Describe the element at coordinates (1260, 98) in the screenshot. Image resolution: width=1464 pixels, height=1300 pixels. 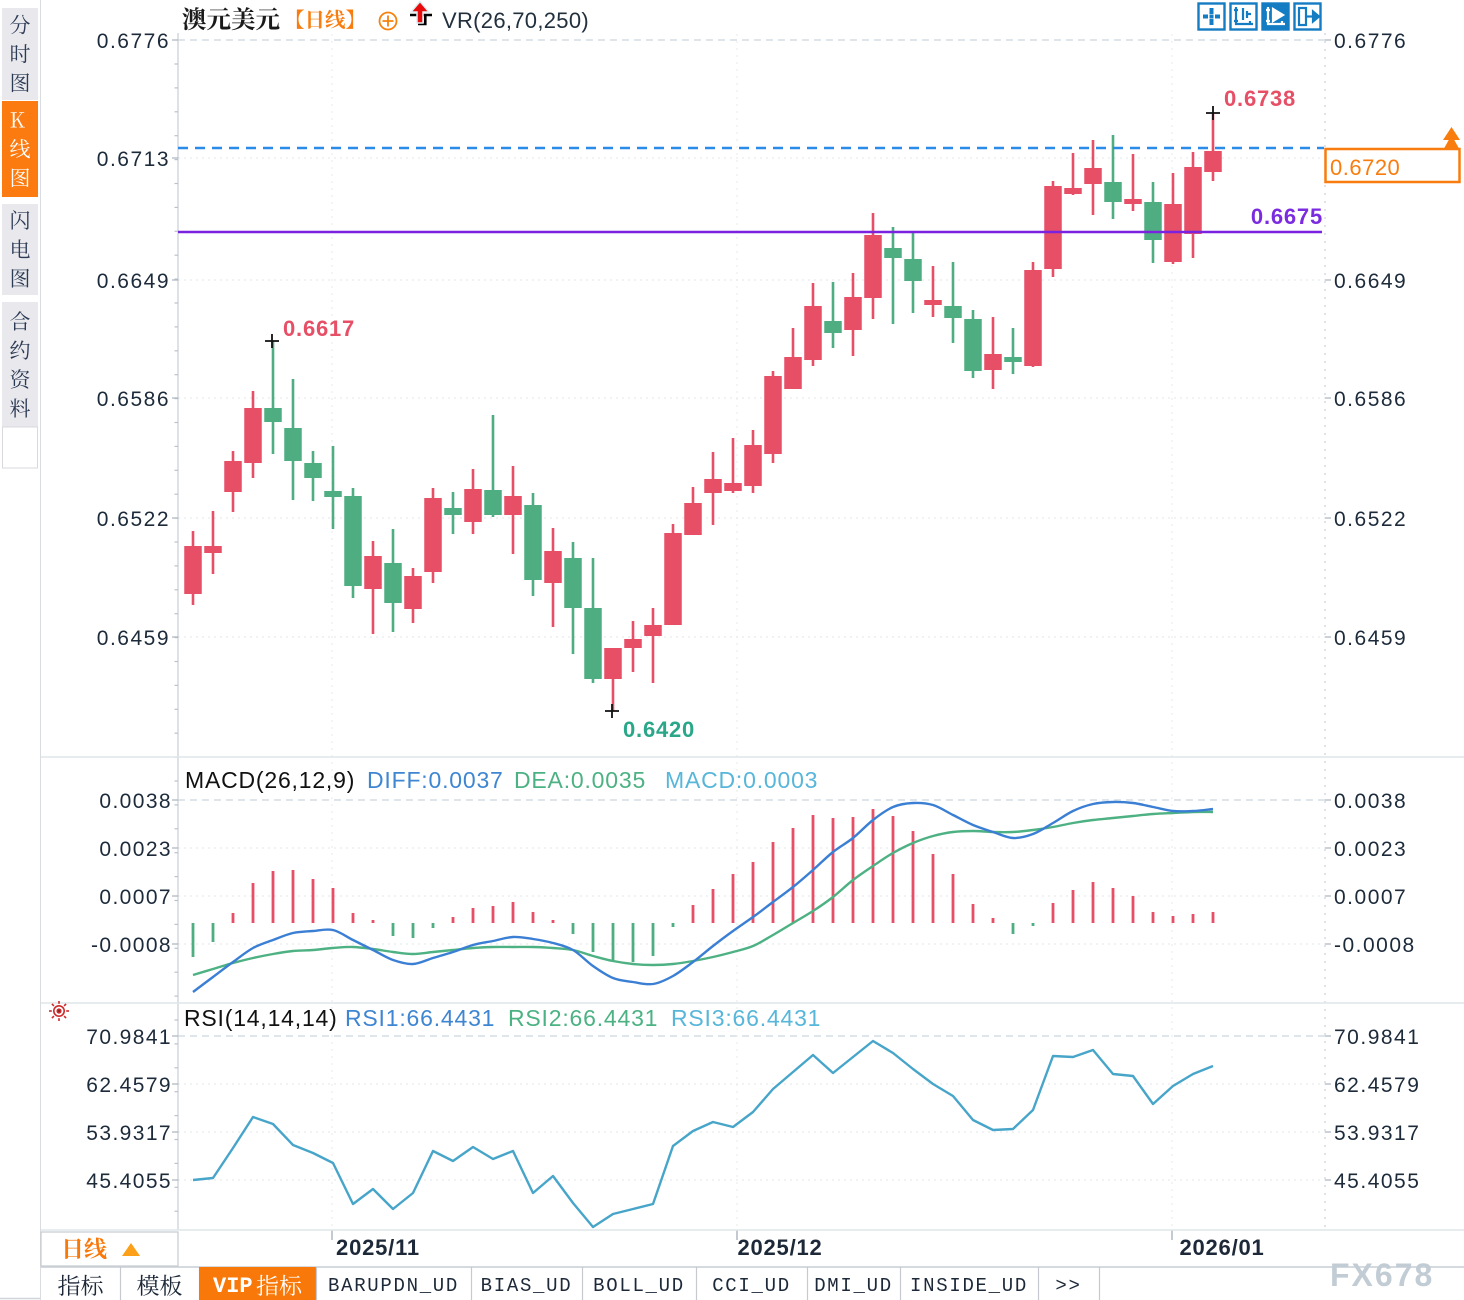
I see `svg-text: 0.6738` at that location.